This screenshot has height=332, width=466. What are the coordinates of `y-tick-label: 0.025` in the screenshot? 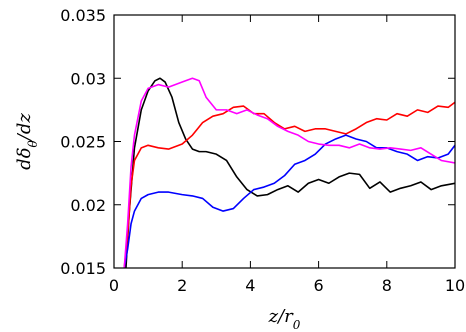 It's located at (83, 142).